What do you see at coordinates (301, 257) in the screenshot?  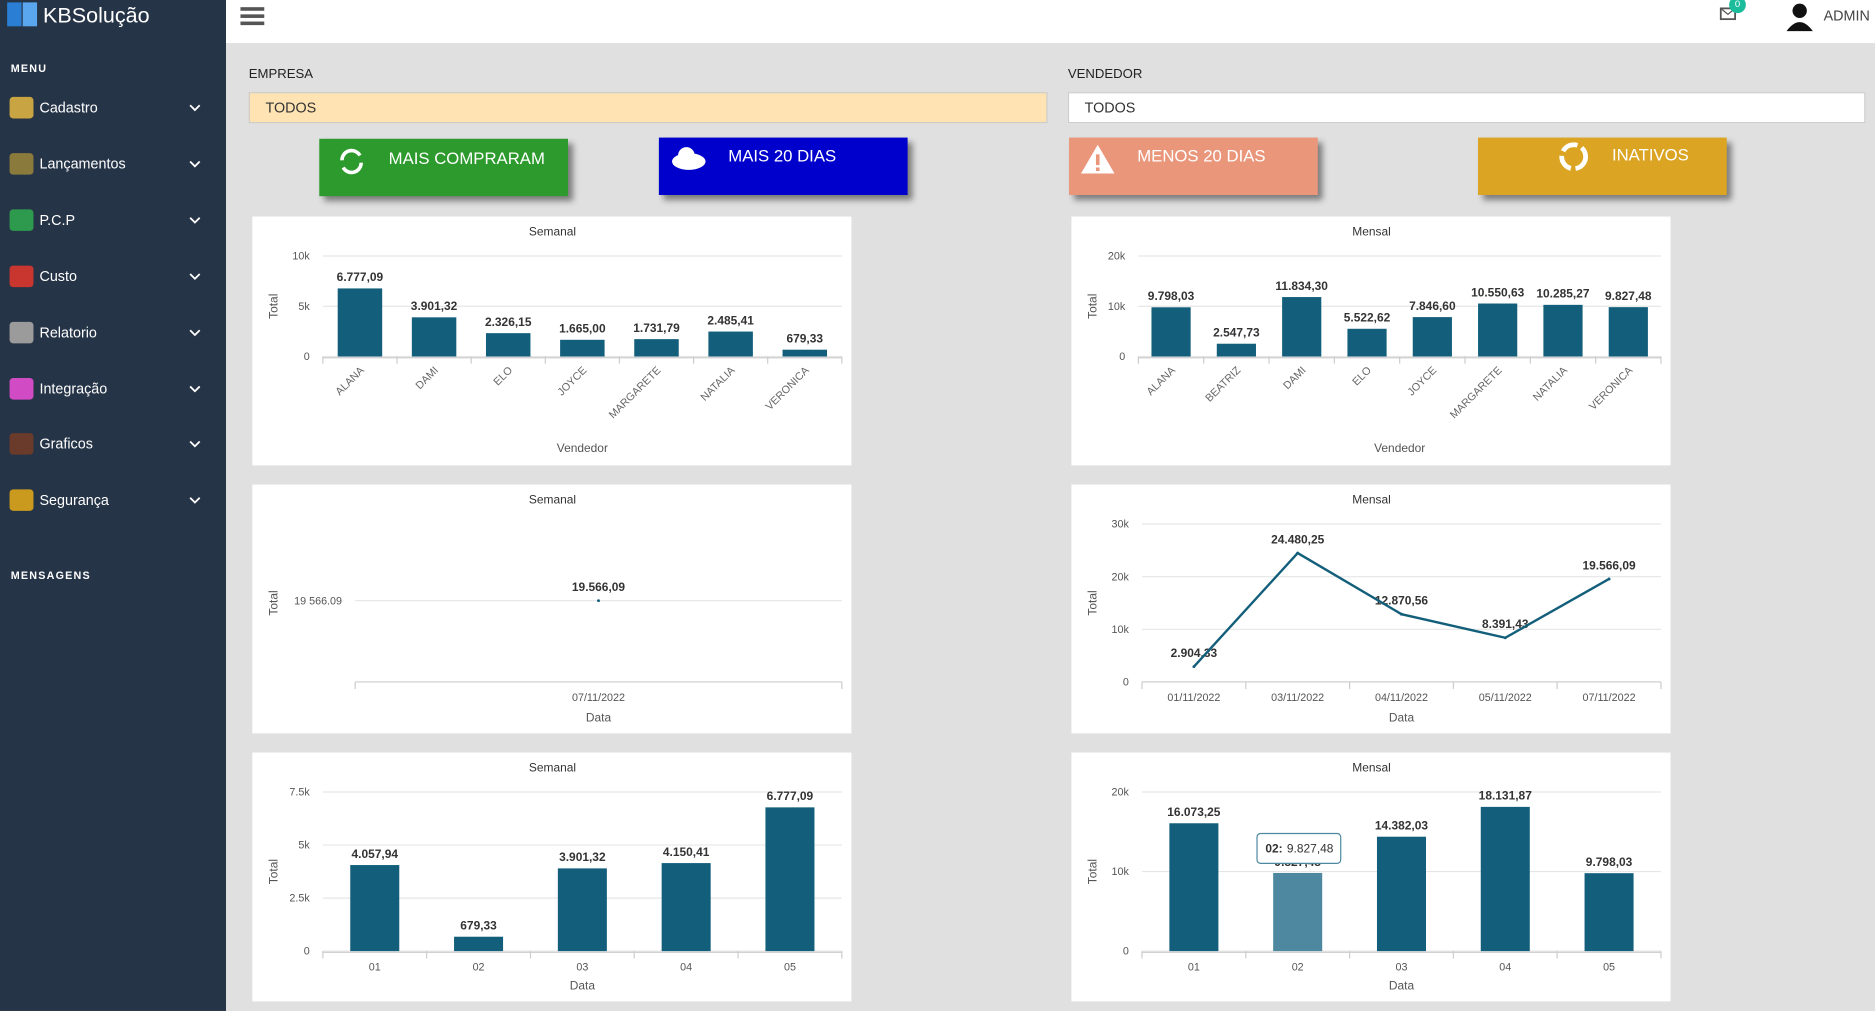 I see `y-tick-label: 10k` at bounding box center [301, 257].